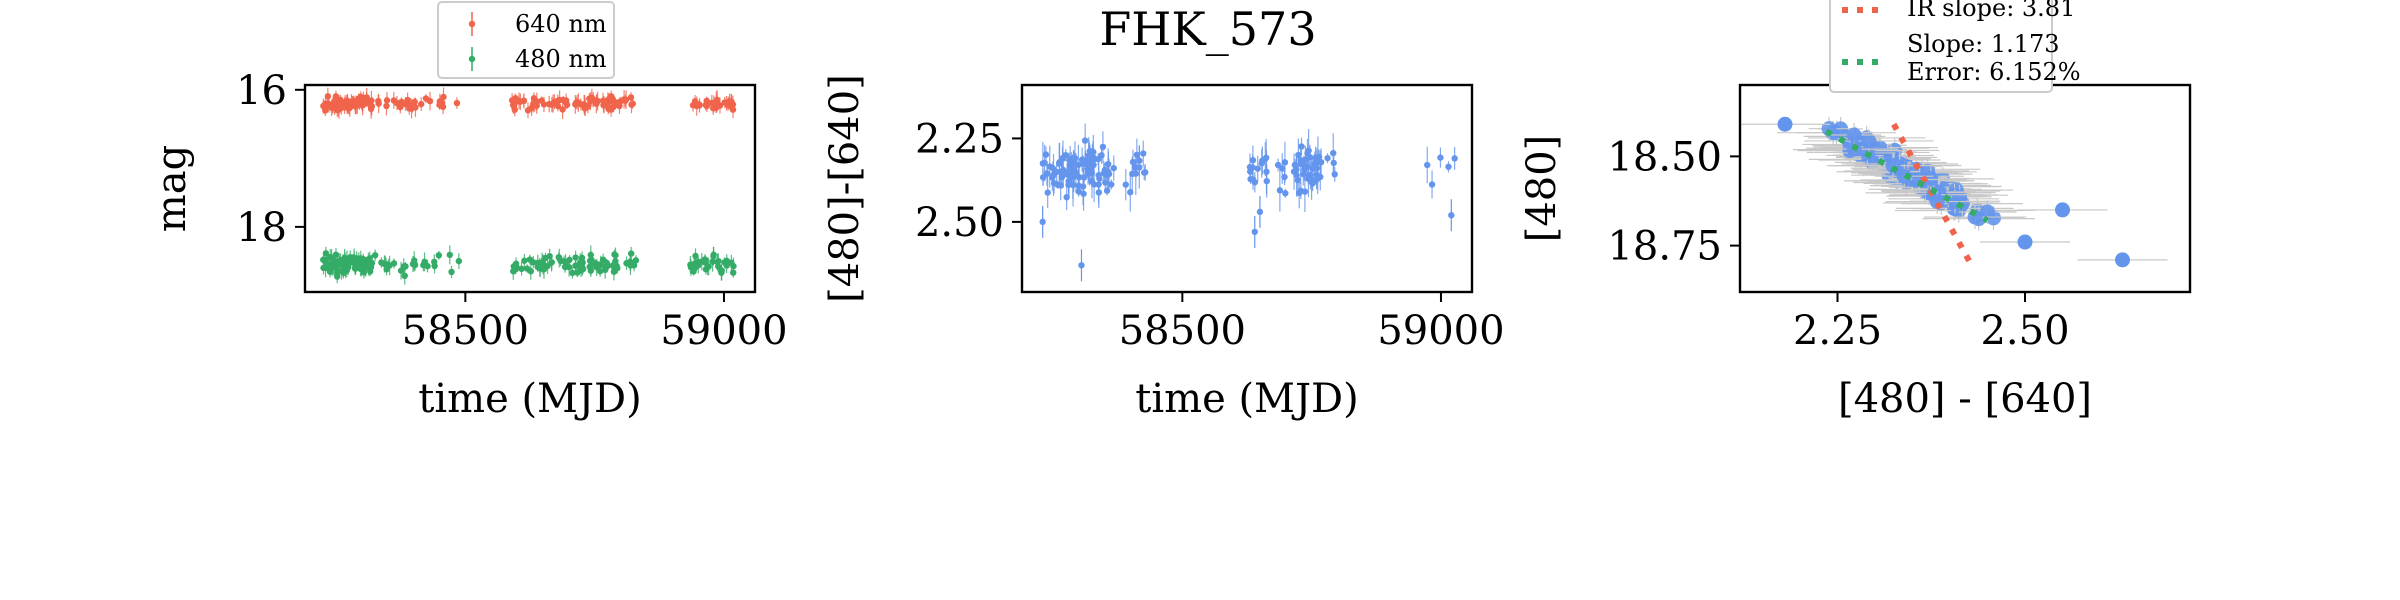  Describe the element at coordinates (1906, 176) in the screenshot. I see `fit-line` at that location.